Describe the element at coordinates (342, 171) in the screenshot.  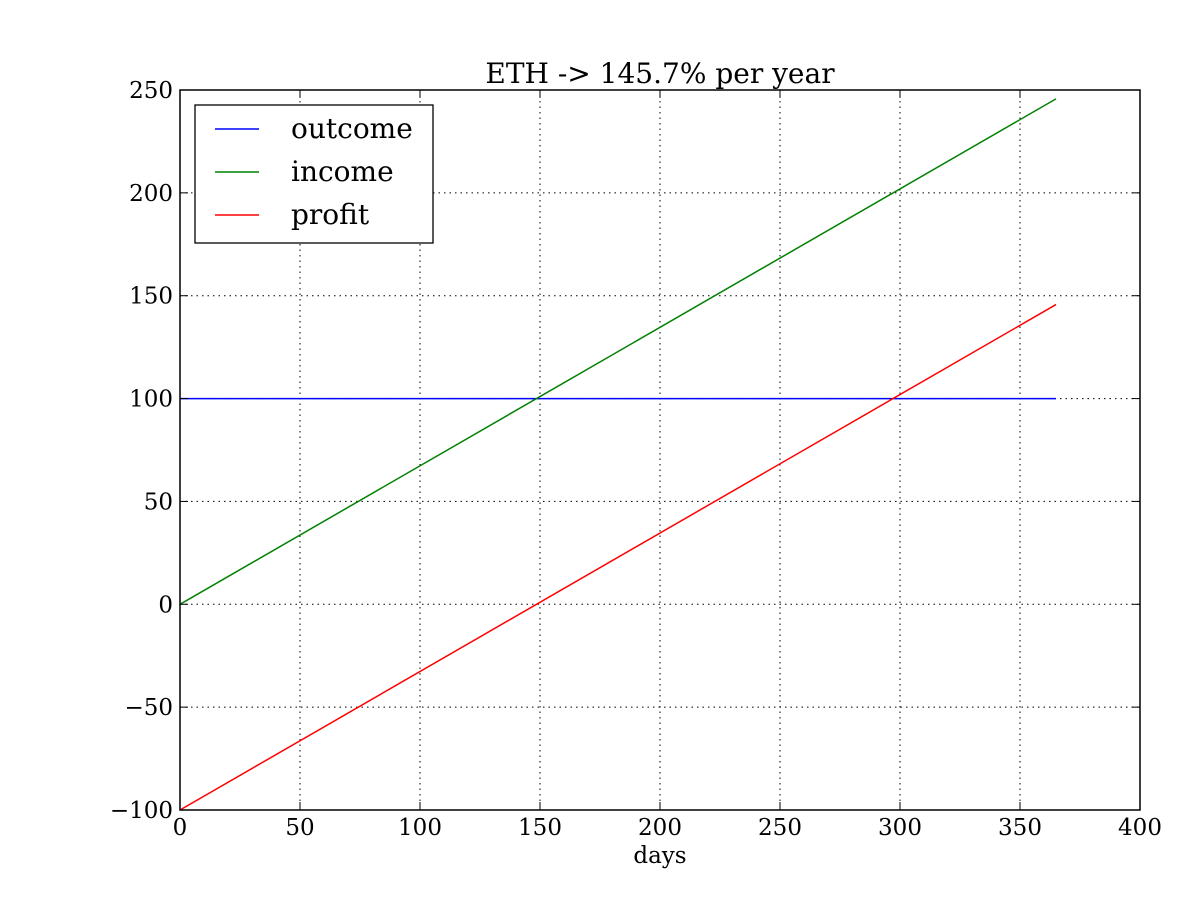
I see `legend-label-income: income` at that location.